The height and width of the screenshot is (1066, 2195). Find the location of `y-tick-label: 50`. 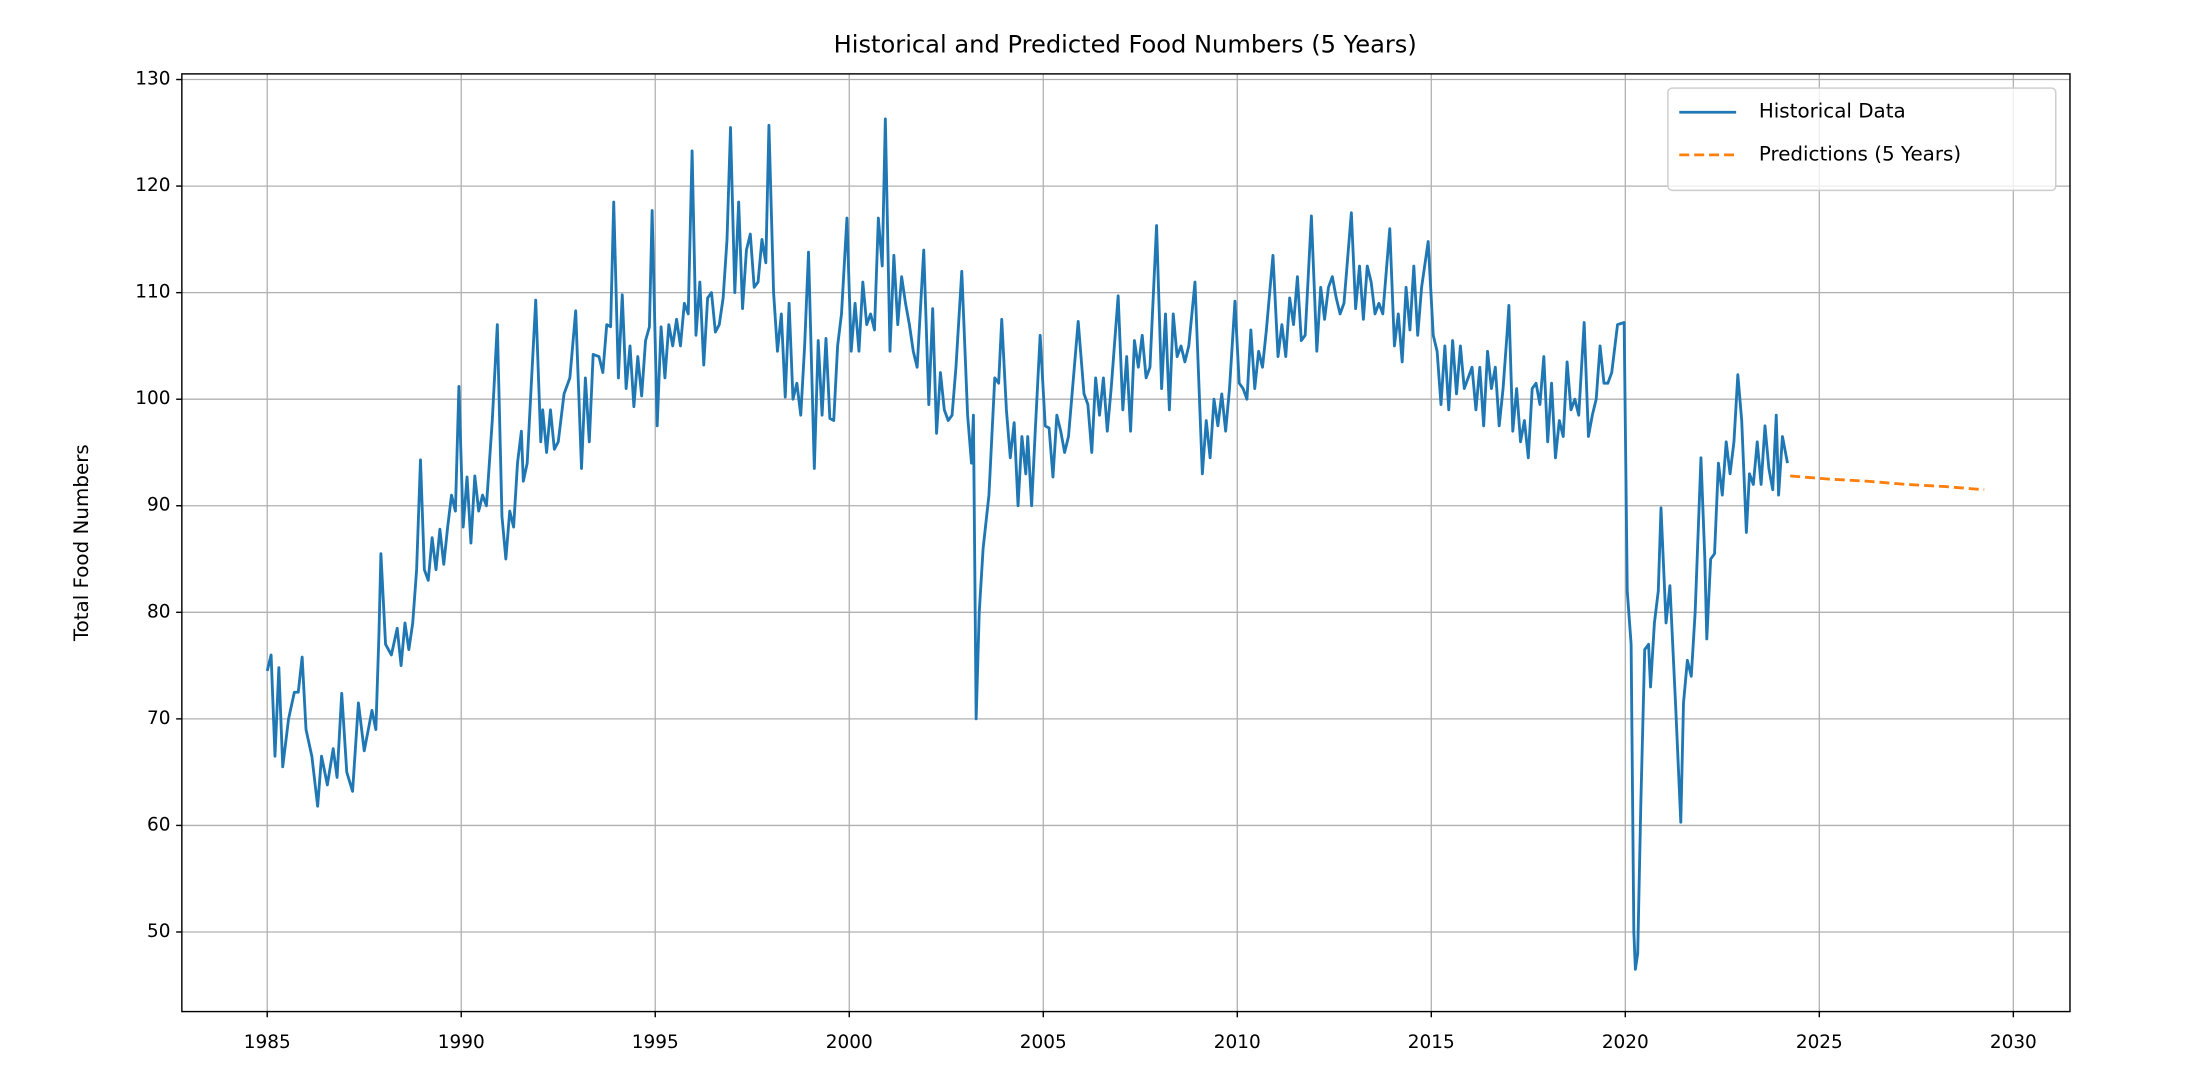

y-tick-label: 50 is located at coordinates (158, 931).